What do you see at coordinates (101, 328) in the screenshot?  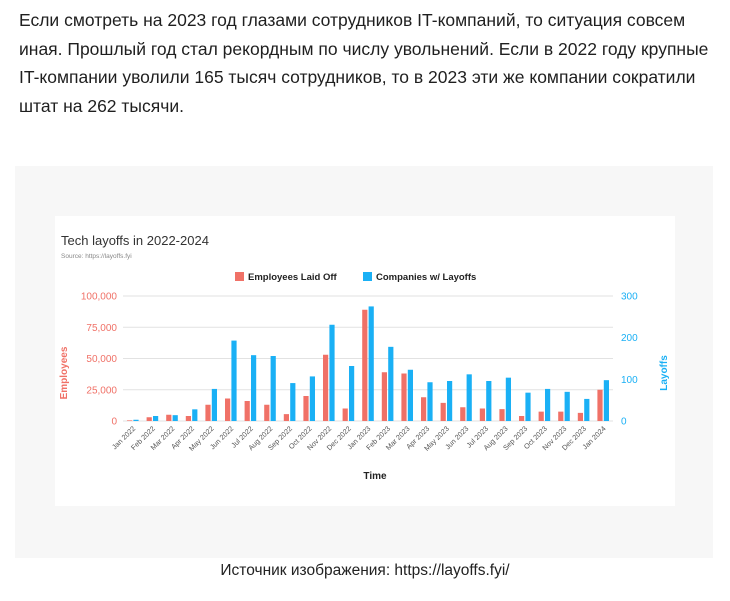 I see `y-tick-label: 75,000` at bounding box center [101, 328].